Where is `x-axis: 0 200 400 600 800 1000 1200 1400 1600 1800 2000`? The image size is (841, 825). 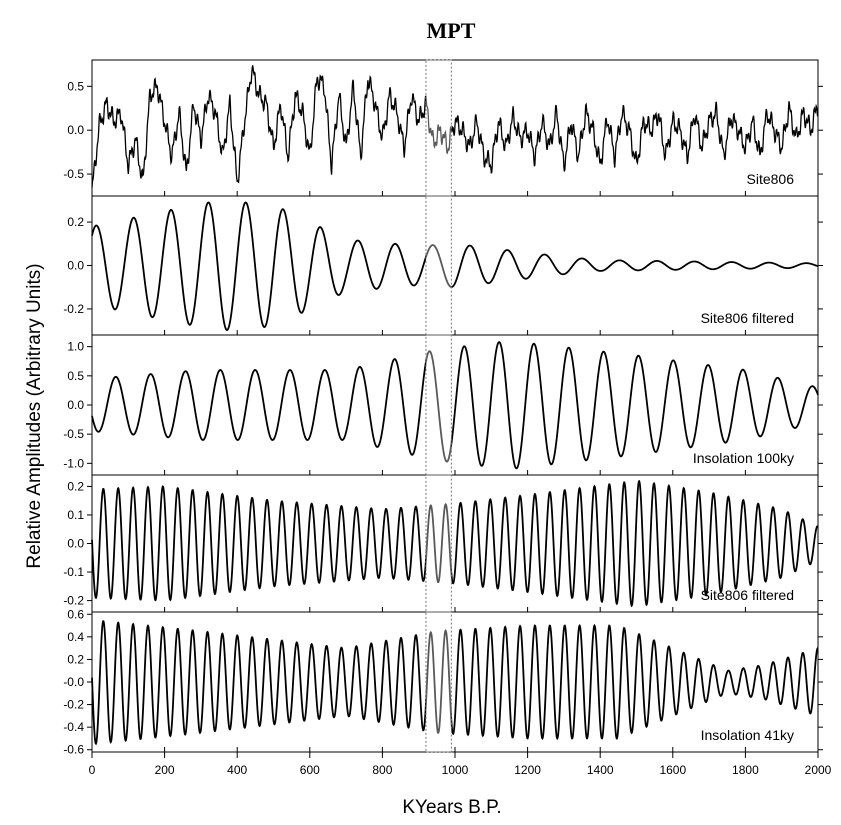
x-axis: 0 200 400 600 800 1000 1200 1400 1600 1800 2000 is located at coordinates (460, 764).